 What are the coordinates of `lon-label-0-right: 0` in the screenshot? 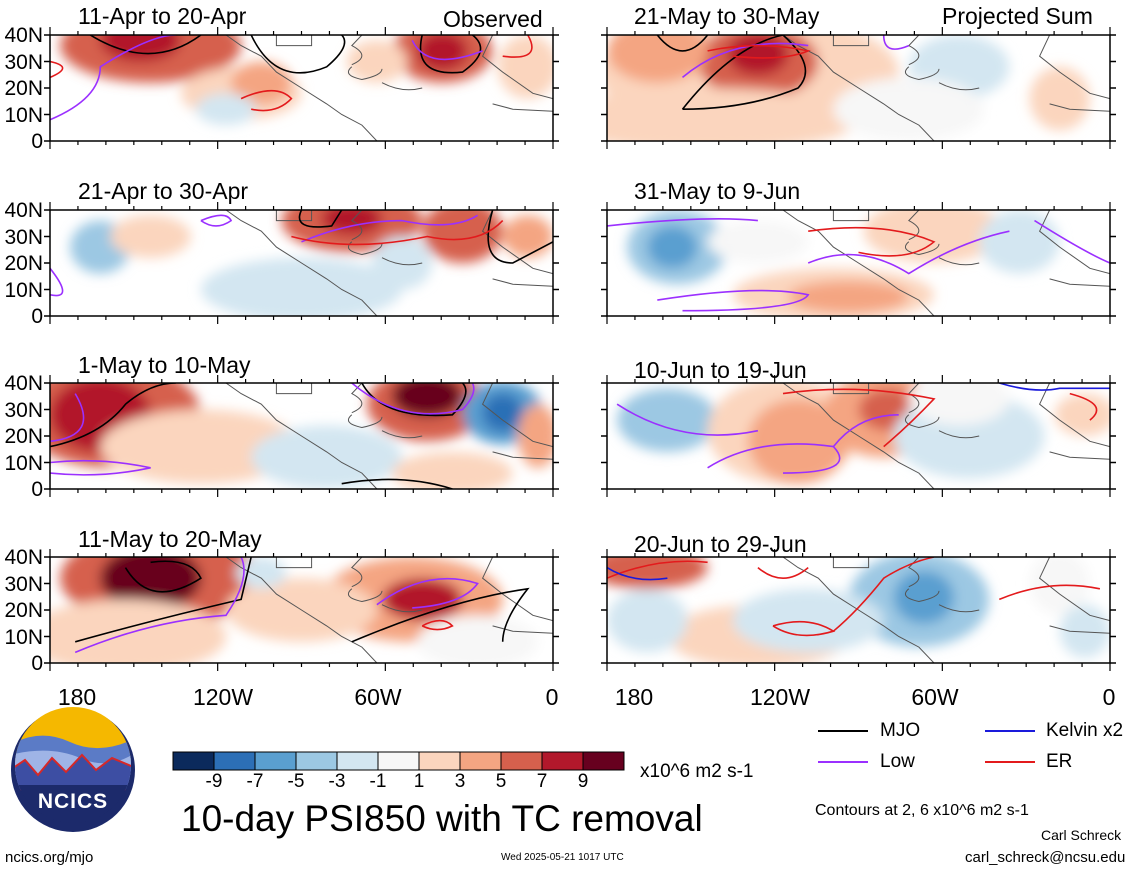 It's located at (1109, 697).